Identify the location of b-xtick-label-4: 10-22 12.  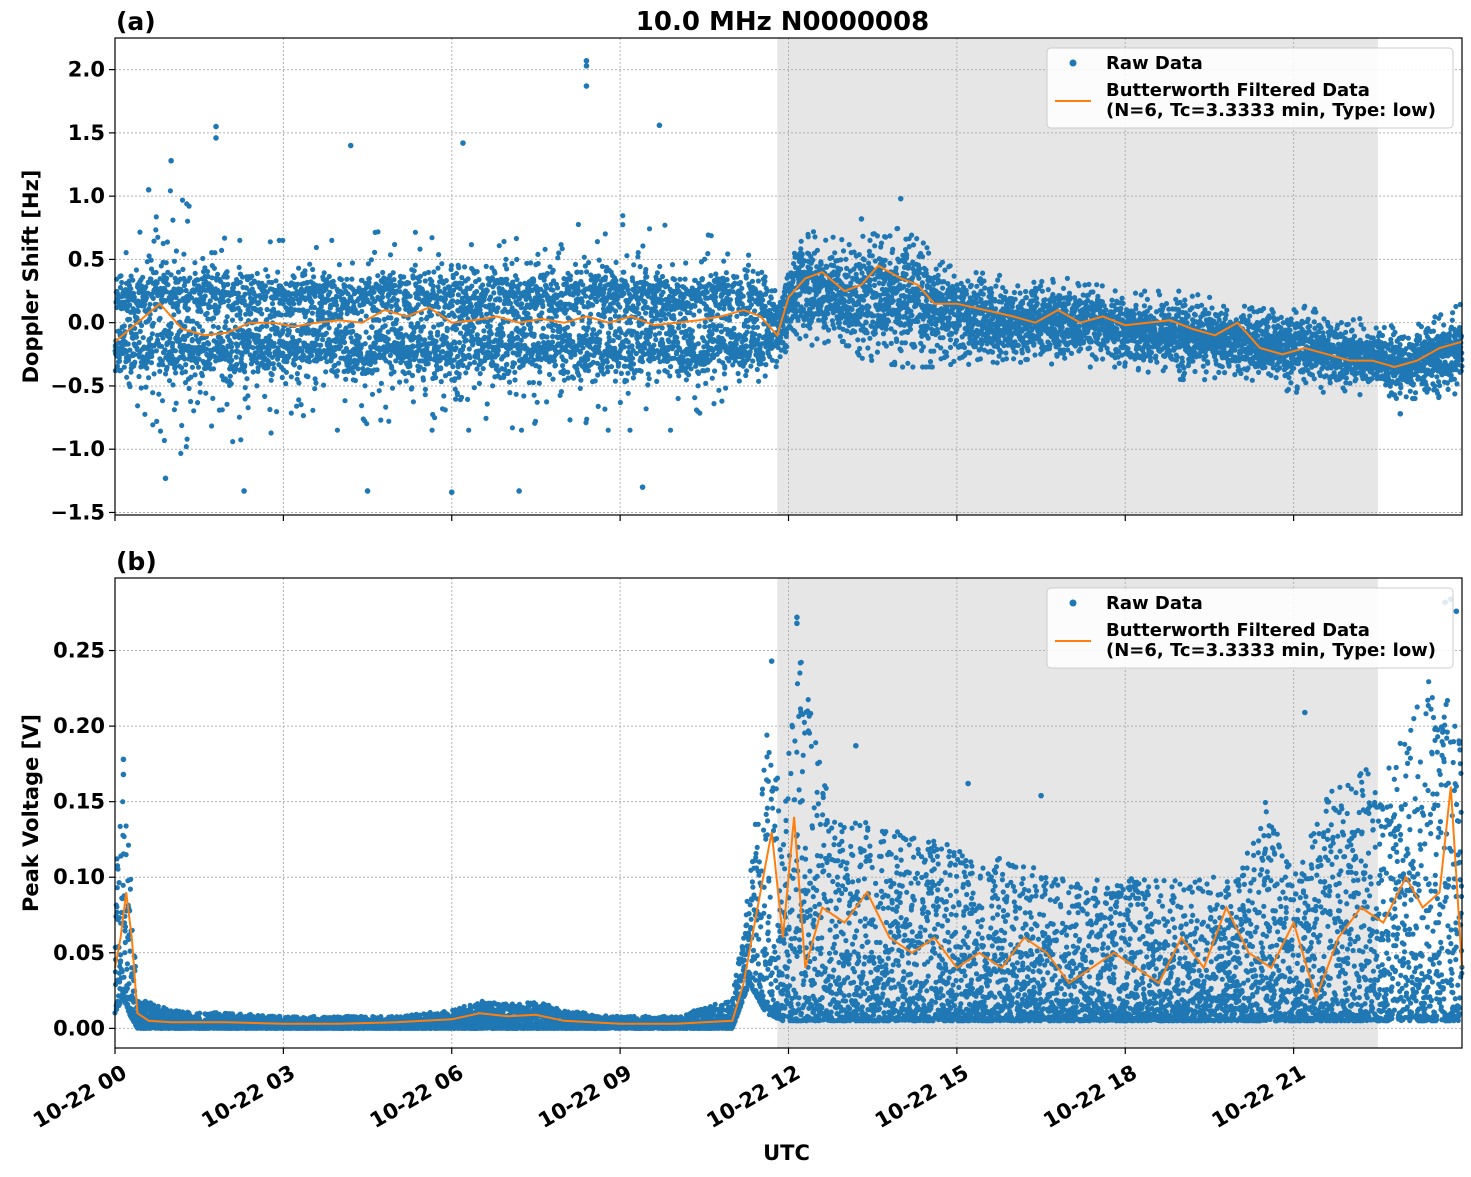
(754, 1096).